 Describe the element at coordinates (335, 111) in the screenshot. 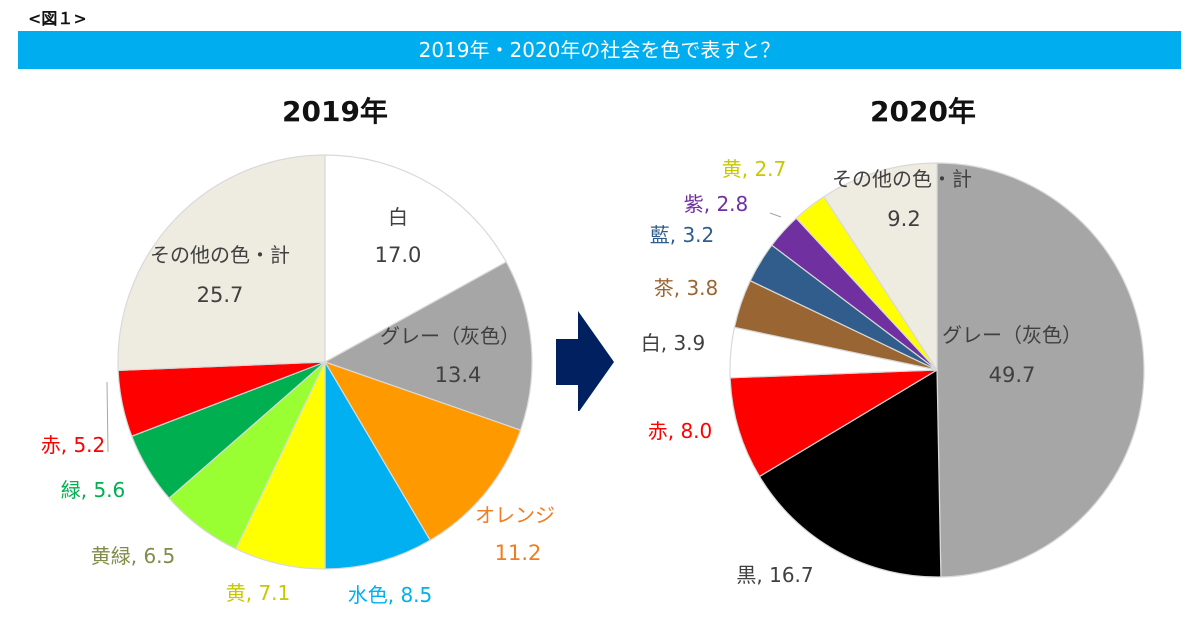

I see `chart-title-2019: 2019年` at that location.